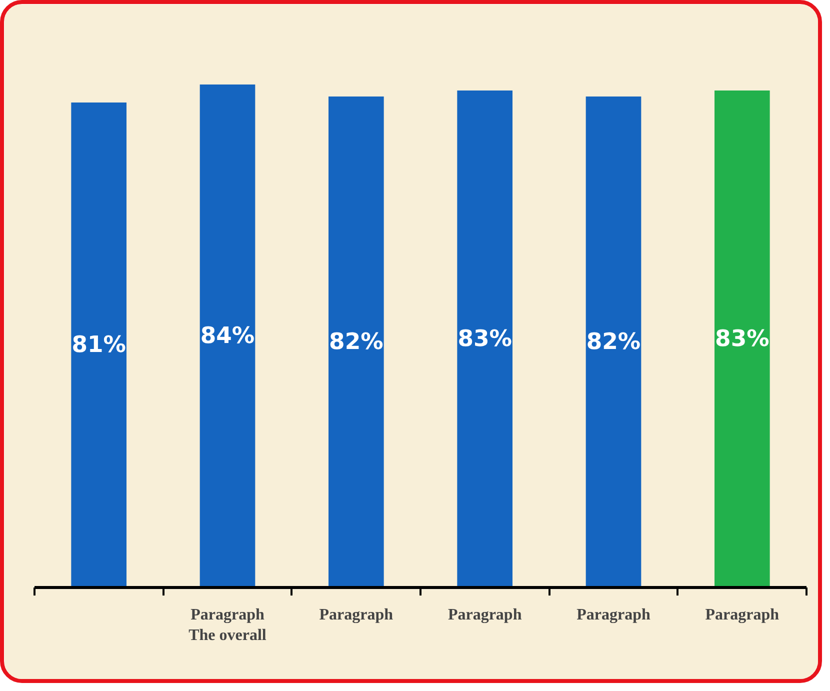 The image size is (830, 691). Describe the element at coordinates (227, 625) in the screenshot. I see `x-tick-label: Paragraph The overall` at that location.